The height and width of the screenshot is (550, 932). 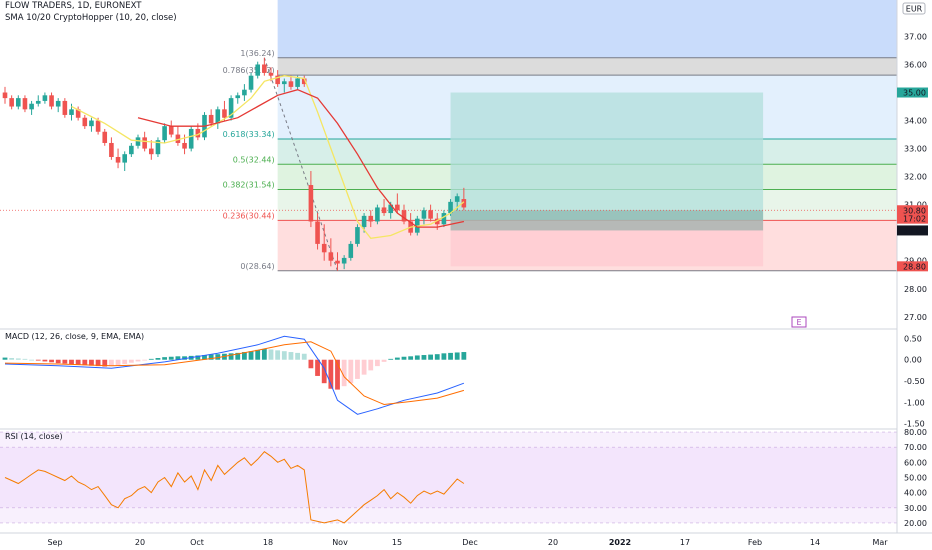 I want to click on position-profit-zone, so click(x=607, y=156).